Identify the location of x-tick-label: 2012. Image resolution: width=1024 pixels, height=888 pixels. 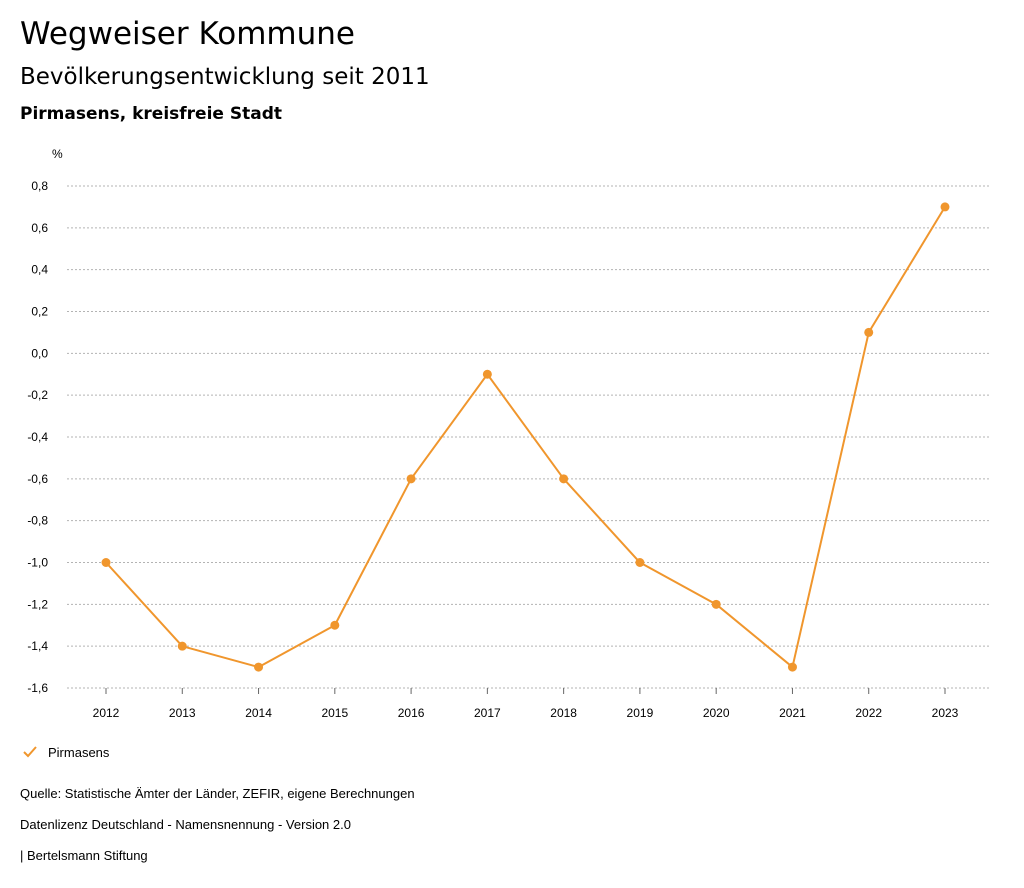
(106, 713).